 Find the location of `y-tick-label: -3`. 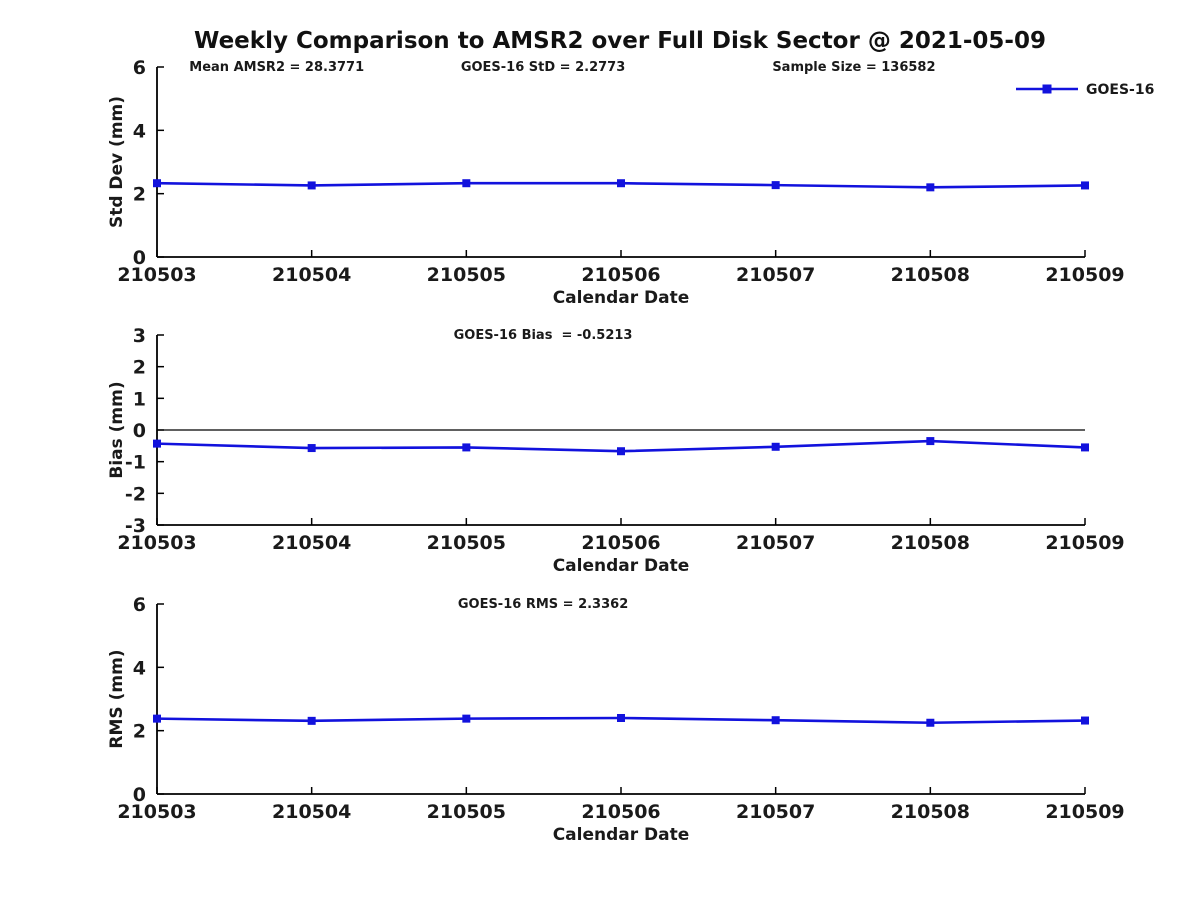

y-tick-label: -3 is located at coordinates (135, 526).